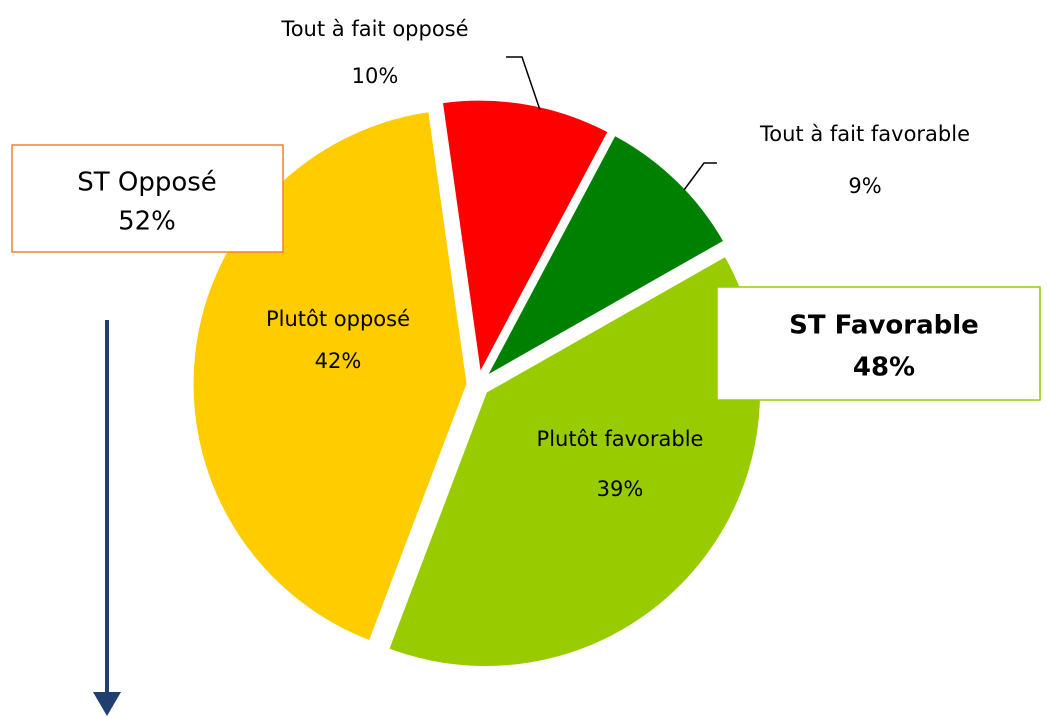 This screenshot has height=718, width=1047. I want to click on annotation-label: 48%, so click(884, 368).